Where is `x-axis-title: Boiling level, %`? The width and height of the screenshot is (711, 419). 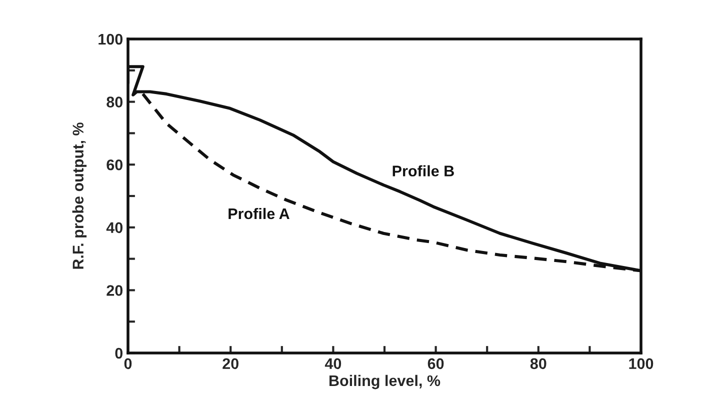 x-axis-title: Boiling level, % is located at coordinates (384, 382).